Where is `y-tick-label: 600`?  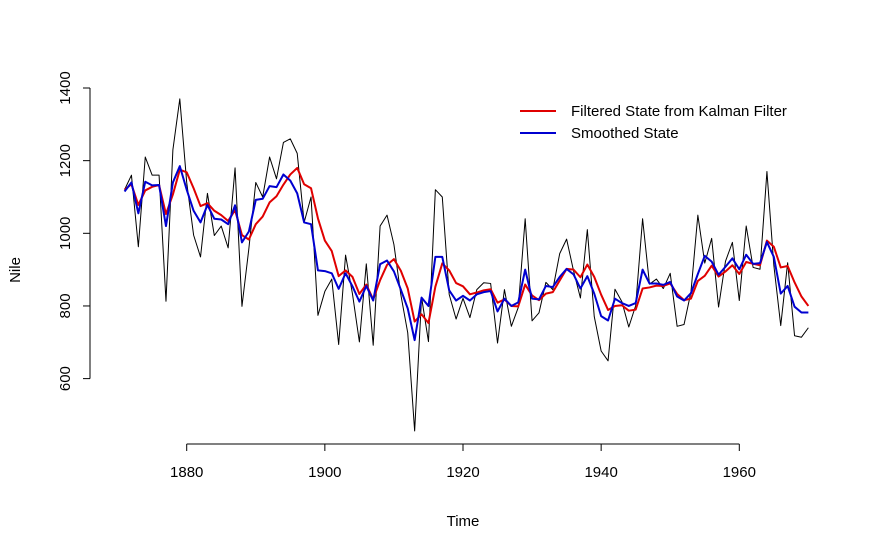
y-tick-label: 600 is located at coordinates (65, 378).